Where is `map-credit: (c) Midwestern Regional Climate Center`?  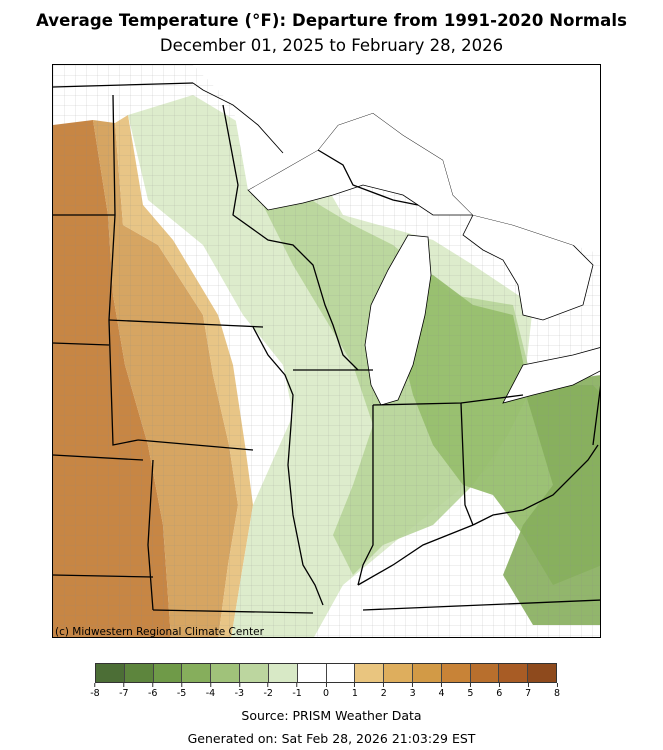 map-credit: (c) Midwestern Regional Climate Center is located at coordinates (160, 632).